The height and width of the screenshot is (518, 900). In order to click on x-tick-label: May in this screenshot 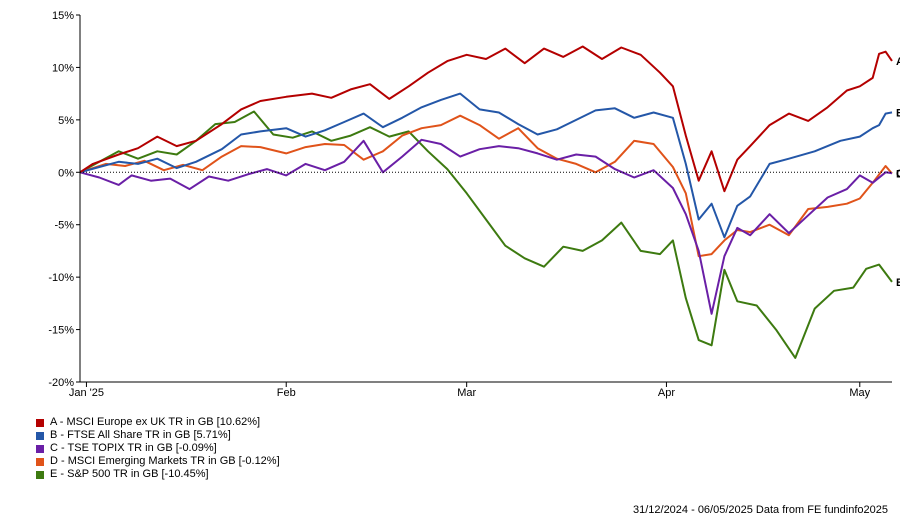, I will do `click(859, 393)`.